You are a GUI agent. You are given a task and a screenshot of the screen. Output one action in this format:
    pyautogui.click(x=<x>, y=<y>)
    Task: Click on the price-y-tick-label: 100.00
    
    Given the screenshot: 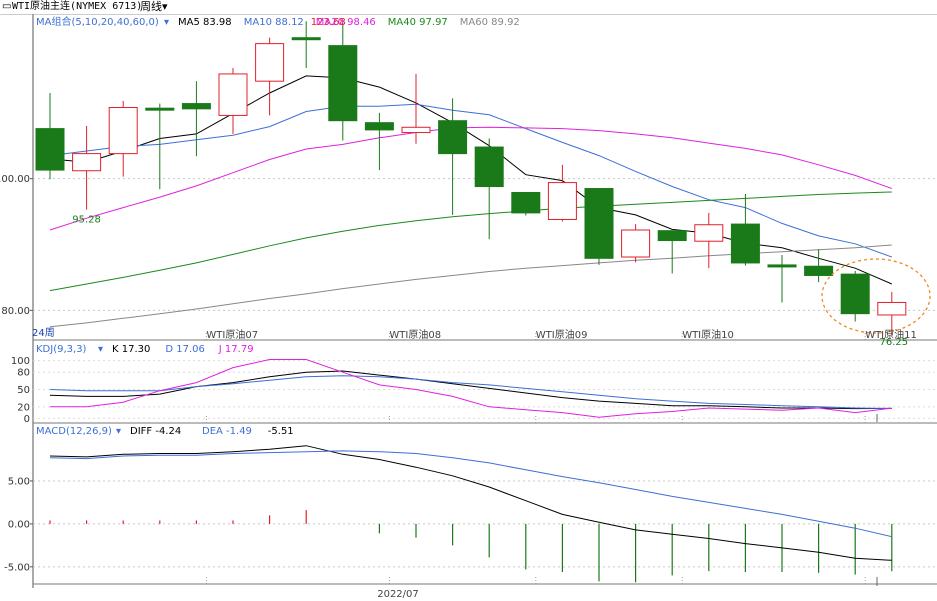 What is the action you would take?
    pyautogui.click(x=15, y=179)
    